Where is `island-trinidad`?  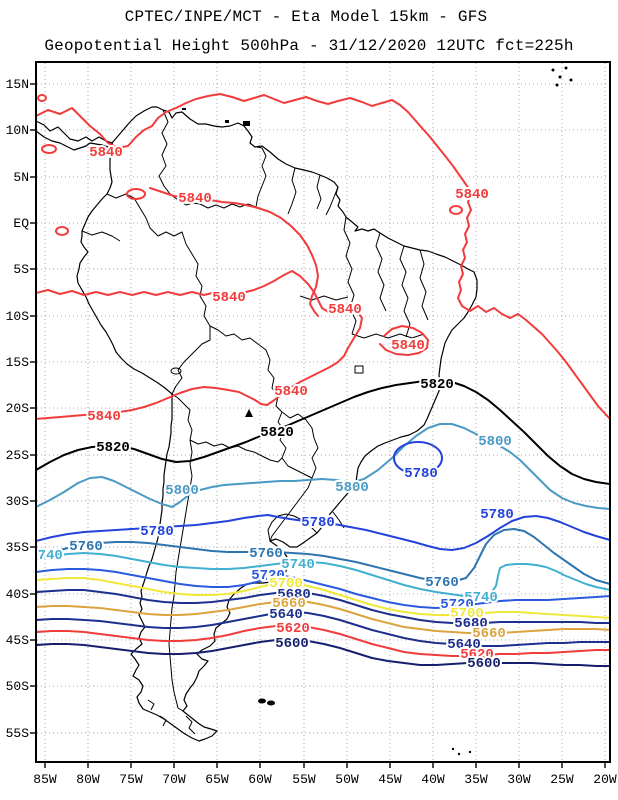 island-trinidad is located at coordinates (246, 123).